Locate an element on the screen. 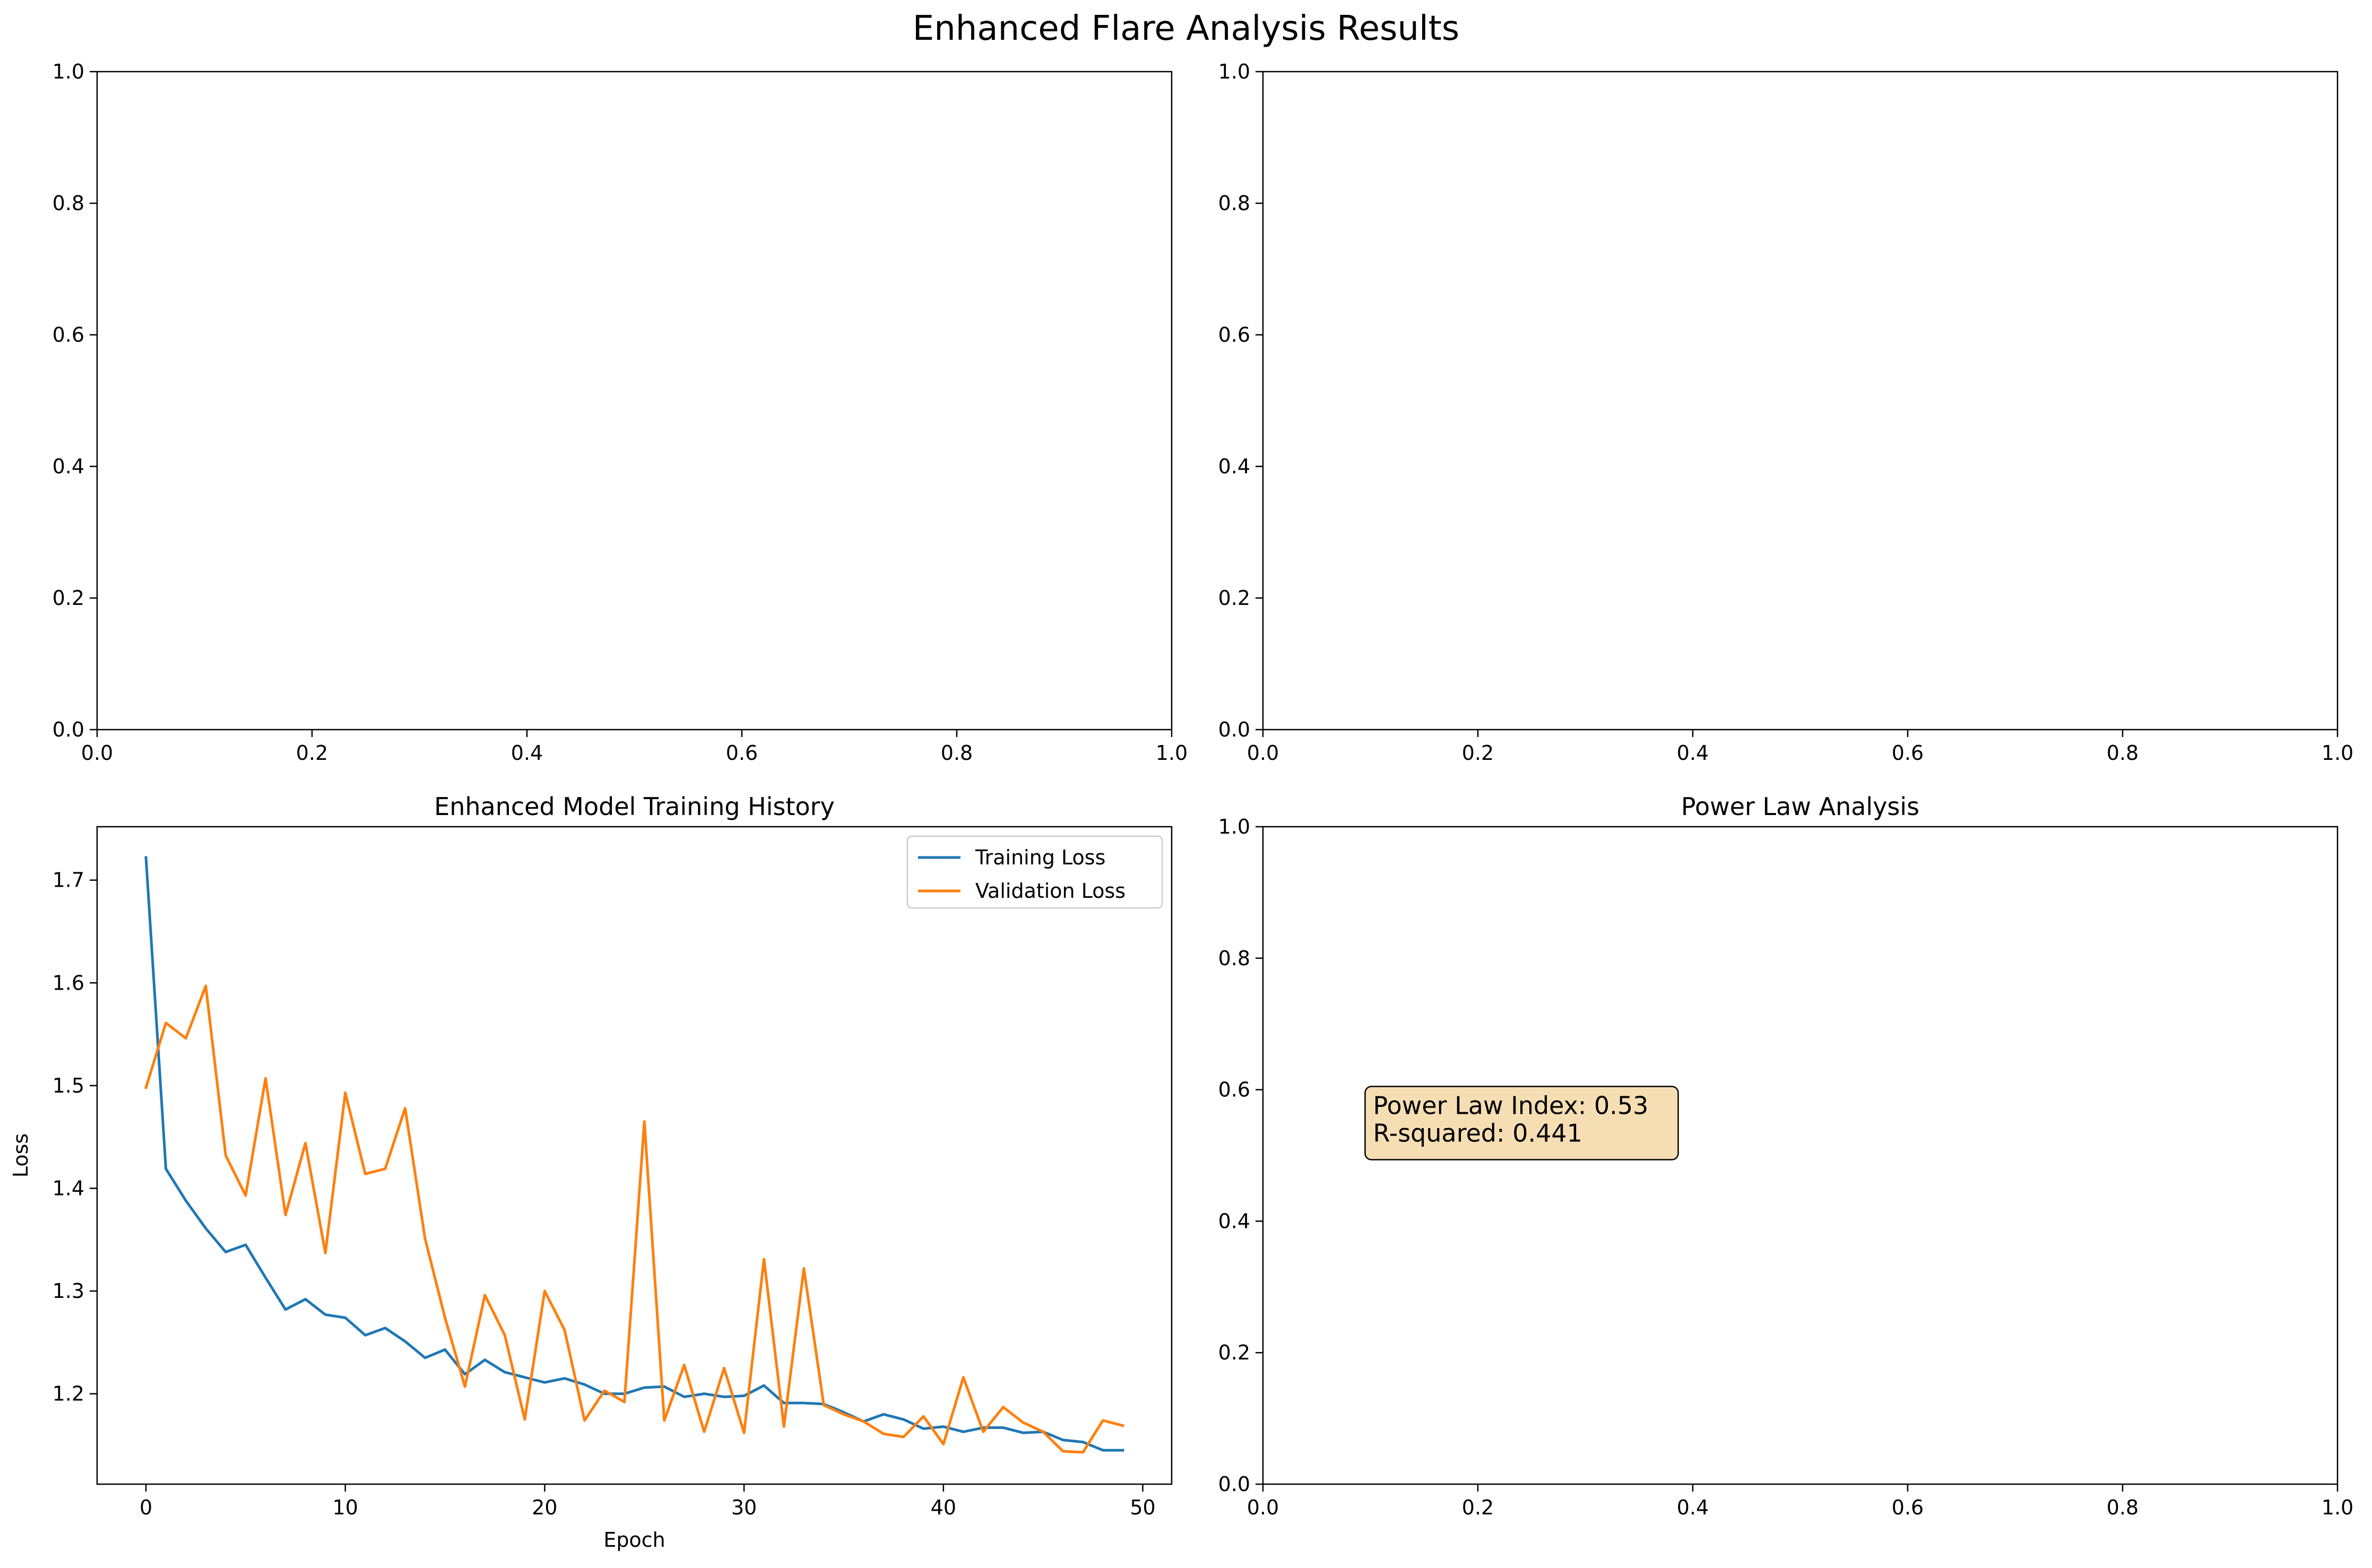  figure-suptitle: Enhanced Flare Analysis Results is located at coordinates (1186, 28).